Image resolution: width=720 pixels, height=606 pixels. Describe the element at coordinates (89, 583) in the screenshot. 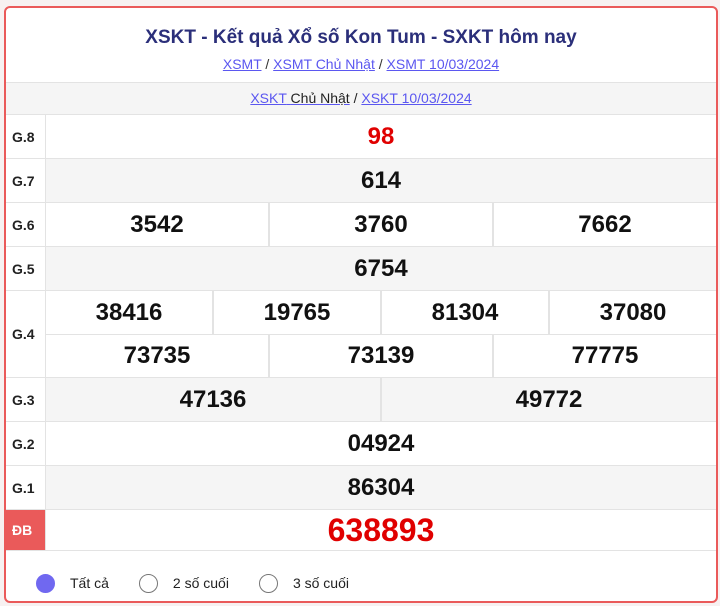

I see `filter-label: Tất cả` at that location.